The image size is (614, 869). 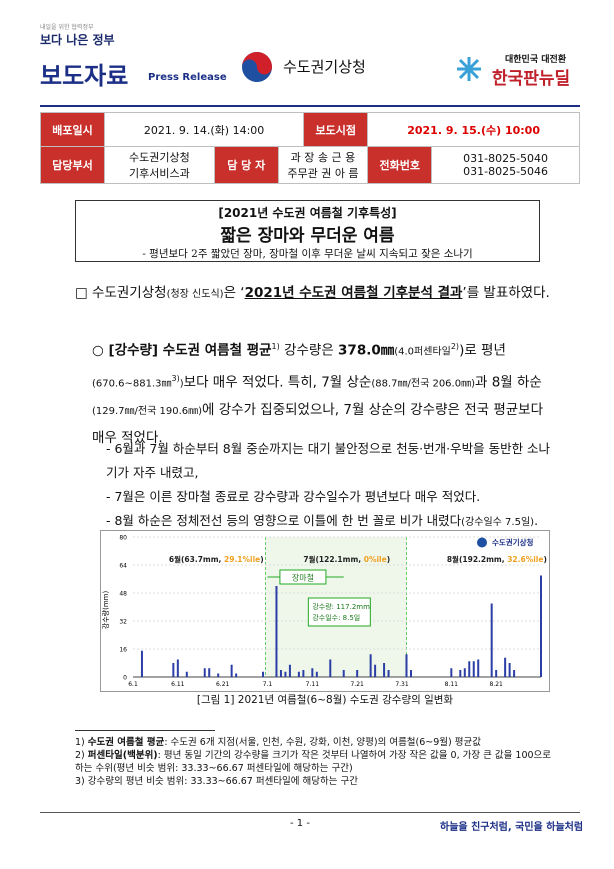 I want to click on doc-title: 보도자료, so click(x=84, y=76).